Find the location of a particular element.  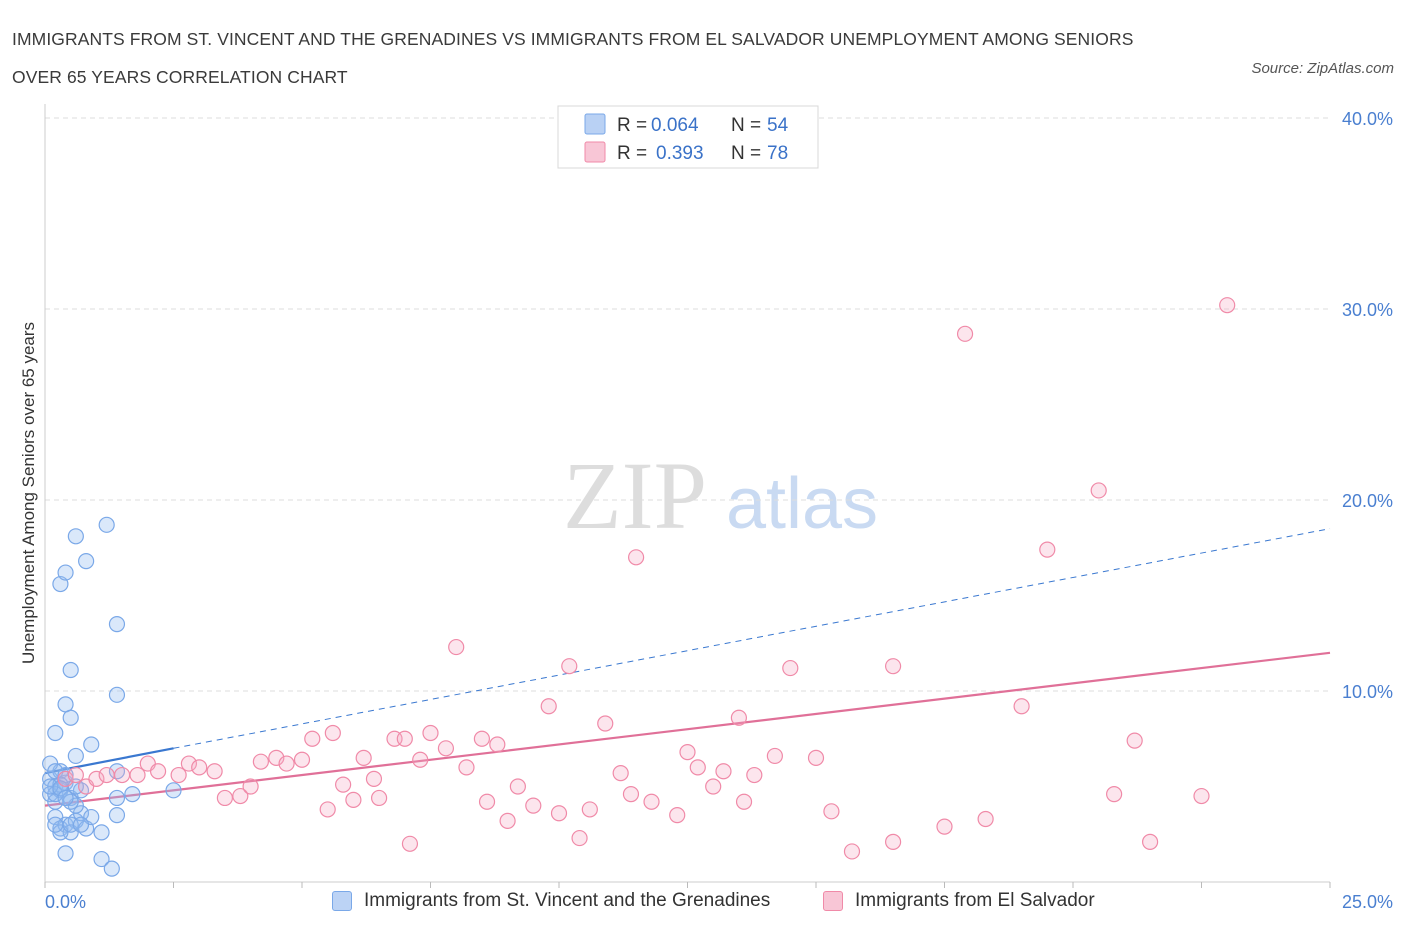

watermark-zip: ZIP is located at coordinates (635, 495).